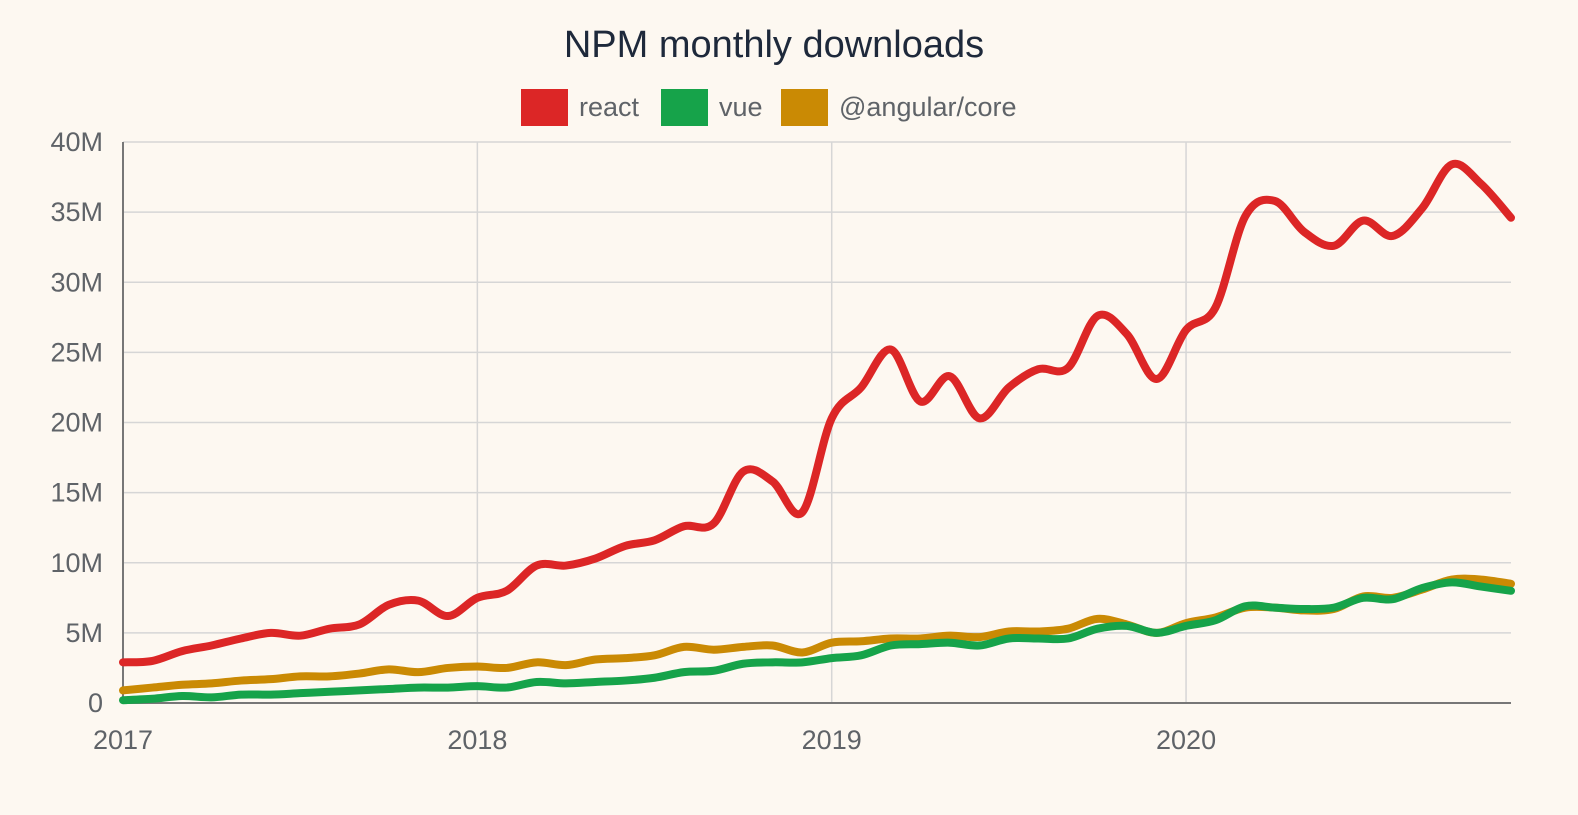 This screenshot has height=815, width=1578. I want to click on y-tick-label: 25M, so click(76, 352).